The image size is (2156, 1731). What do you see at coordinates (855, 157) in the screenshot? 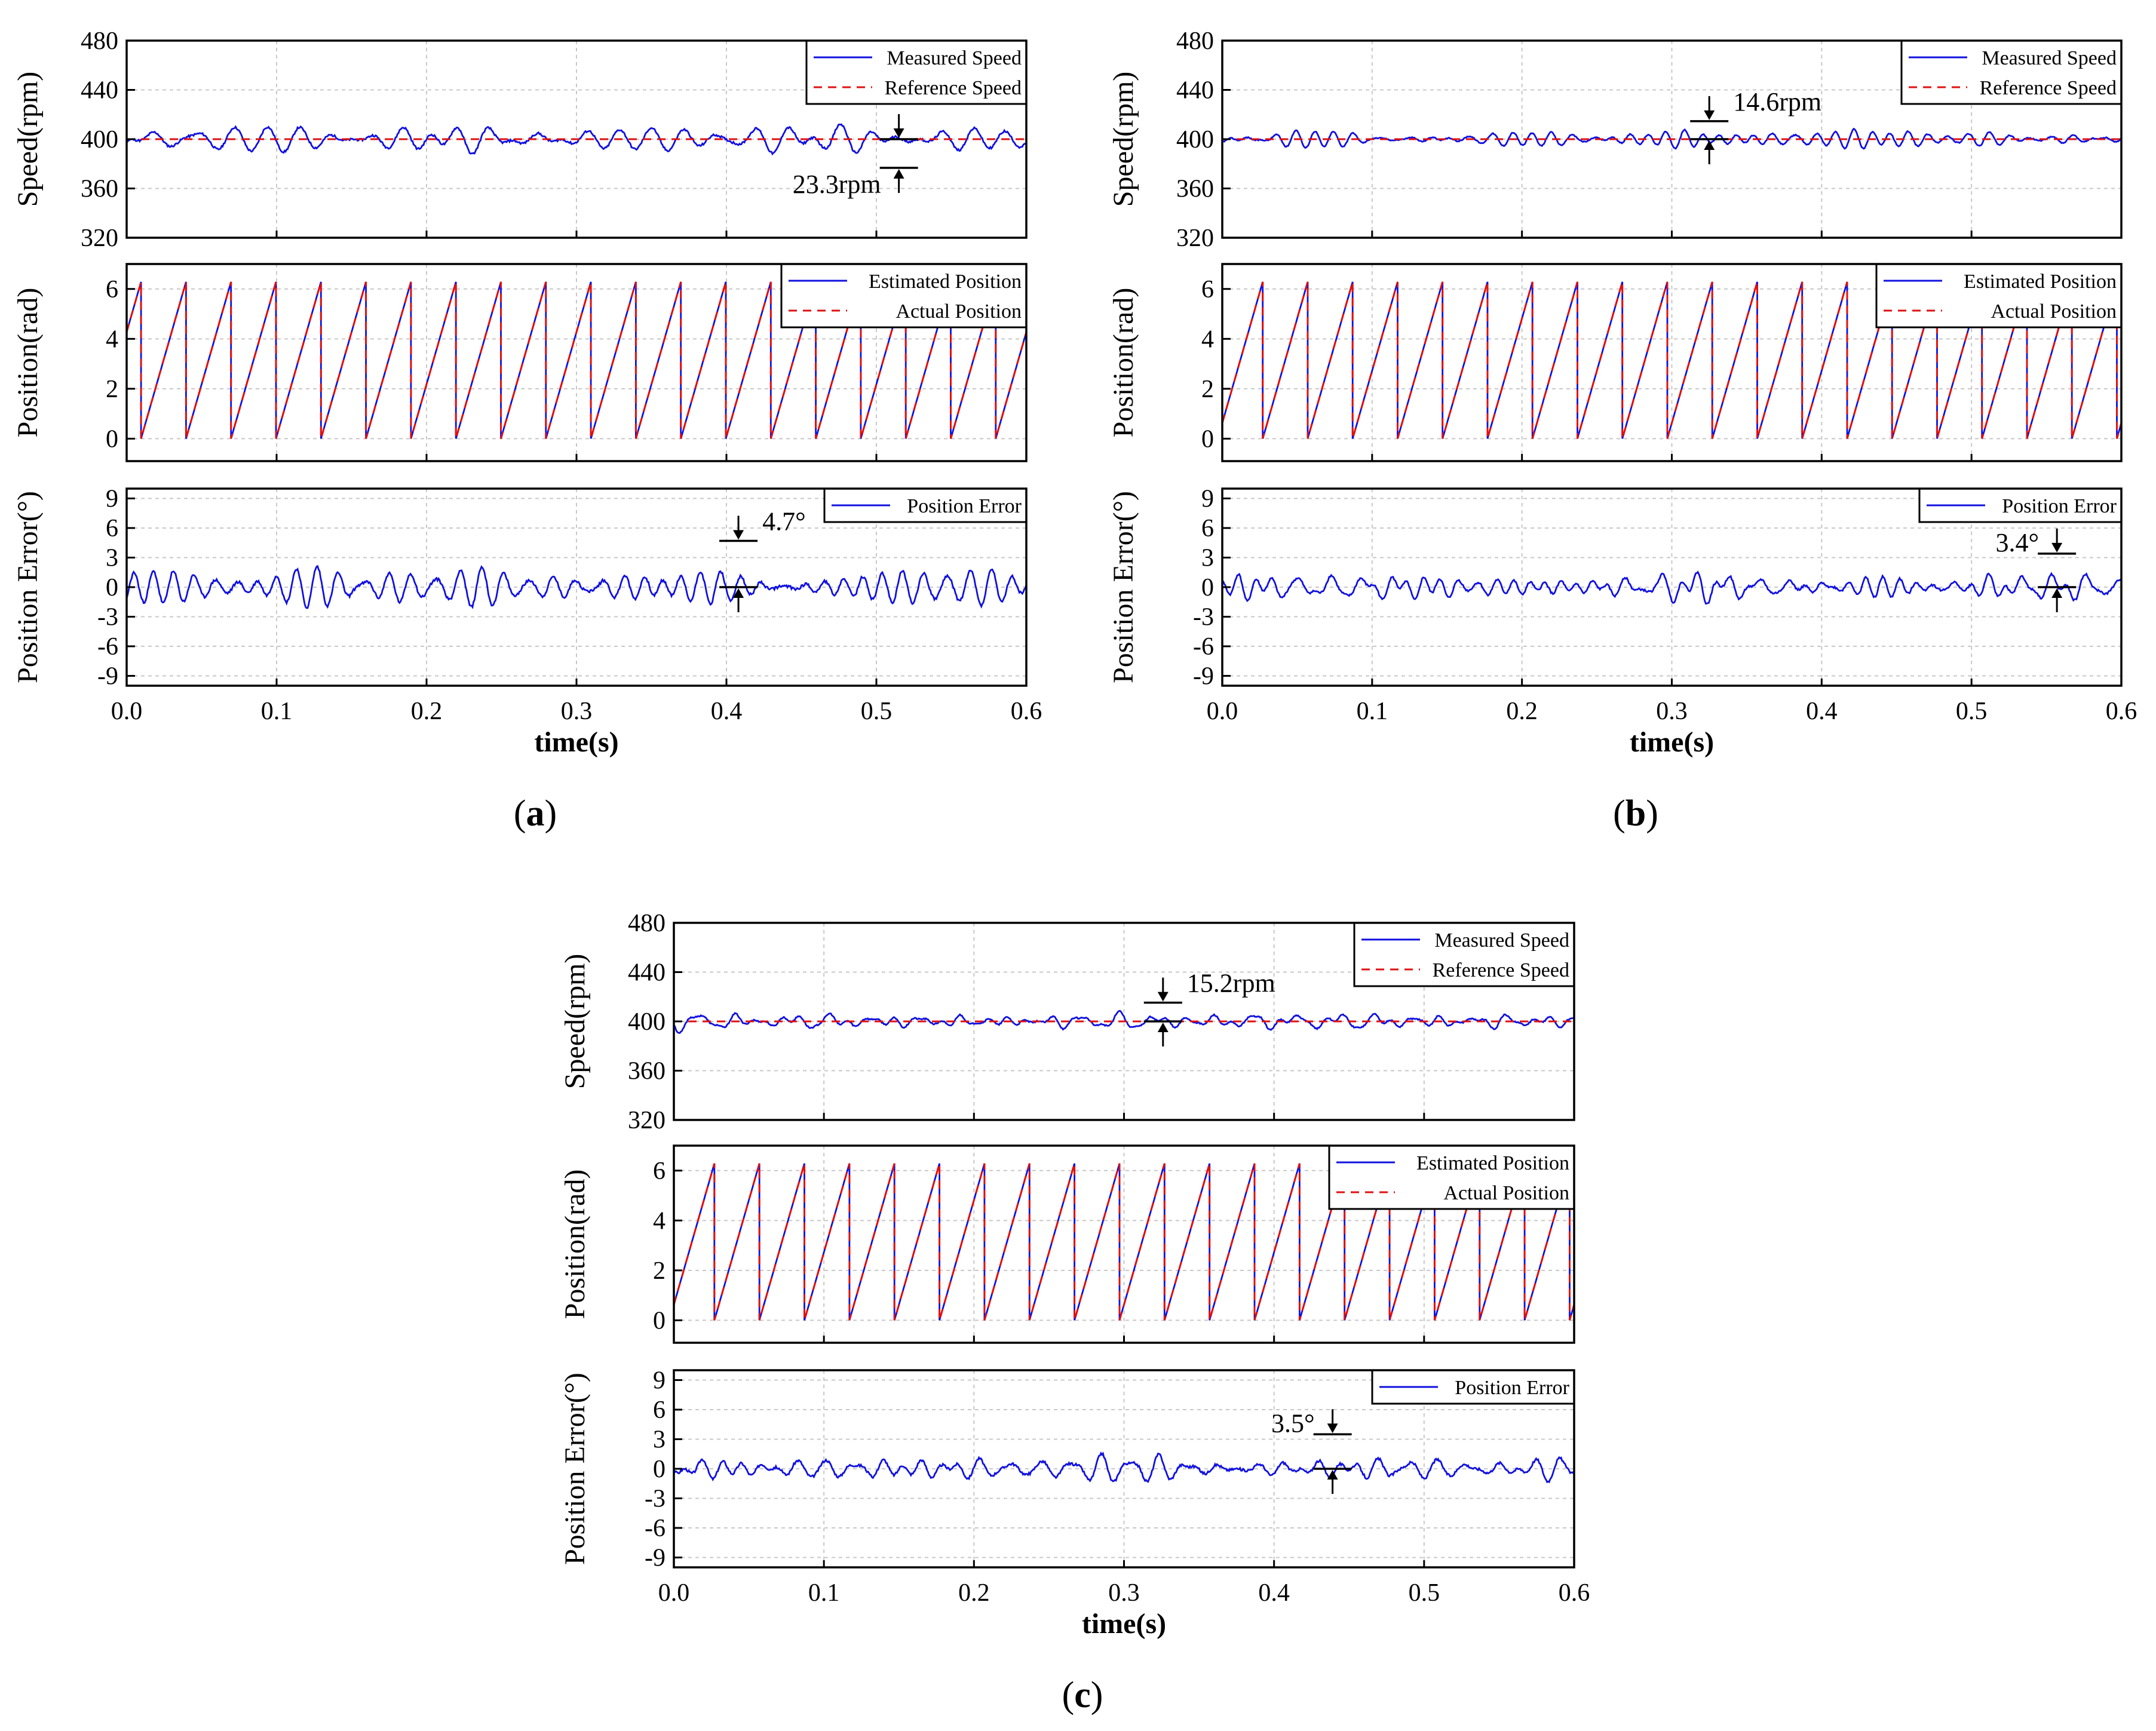
I see `annotation: 23.3rpm` at bounding box center [855, 157].